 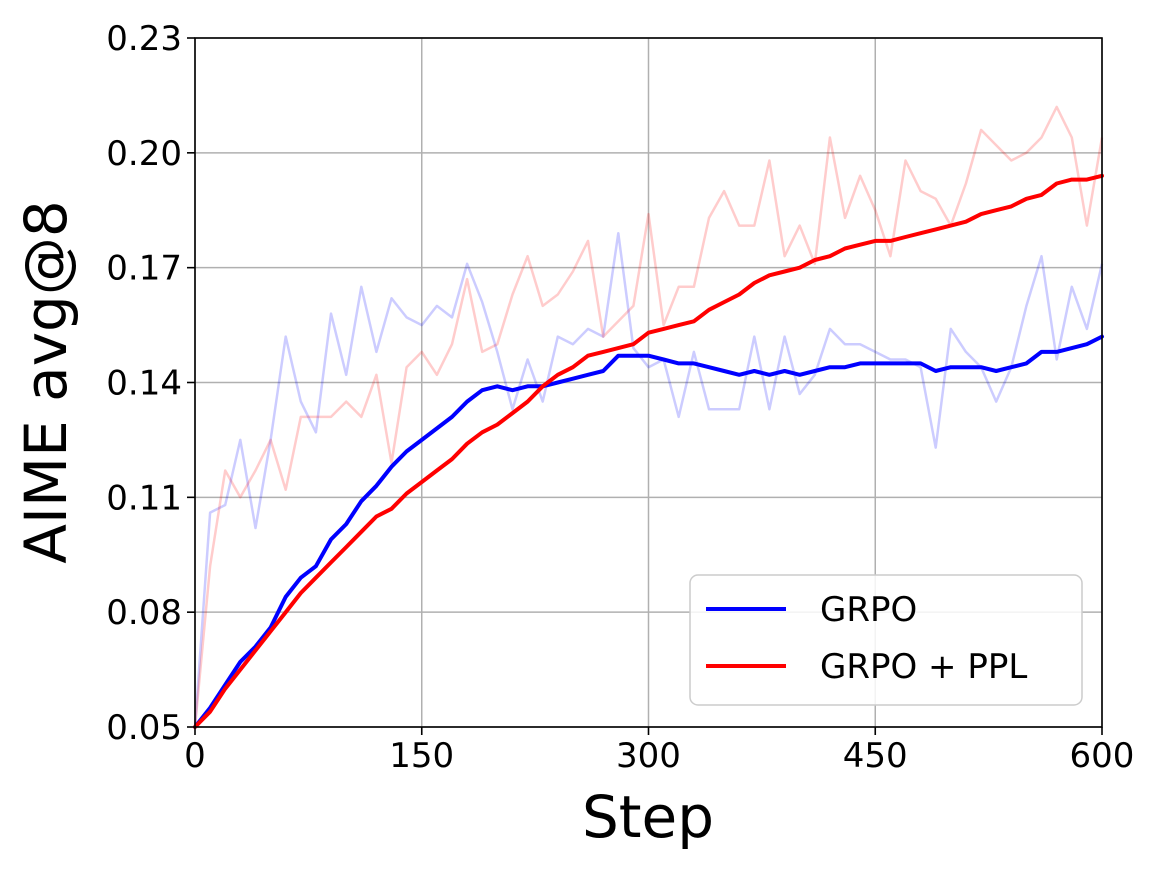 What do you see at coordinates (46, 382) in the screenshot?
I see `y-axis-label: AIME avg@8` at bounding box center [46, 382].